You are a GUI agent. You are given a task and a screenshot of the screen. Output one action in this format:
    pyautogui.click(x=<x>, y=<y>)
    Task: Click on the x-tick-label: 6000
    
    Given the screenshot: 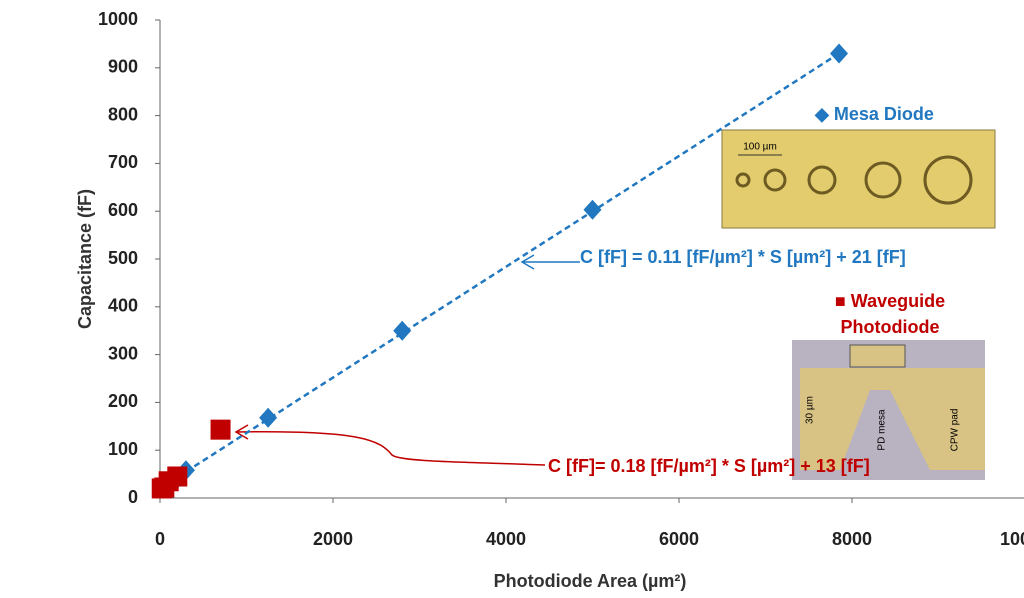 What is the action you would take?
    pyautogui.click(x=679, y=539)
    